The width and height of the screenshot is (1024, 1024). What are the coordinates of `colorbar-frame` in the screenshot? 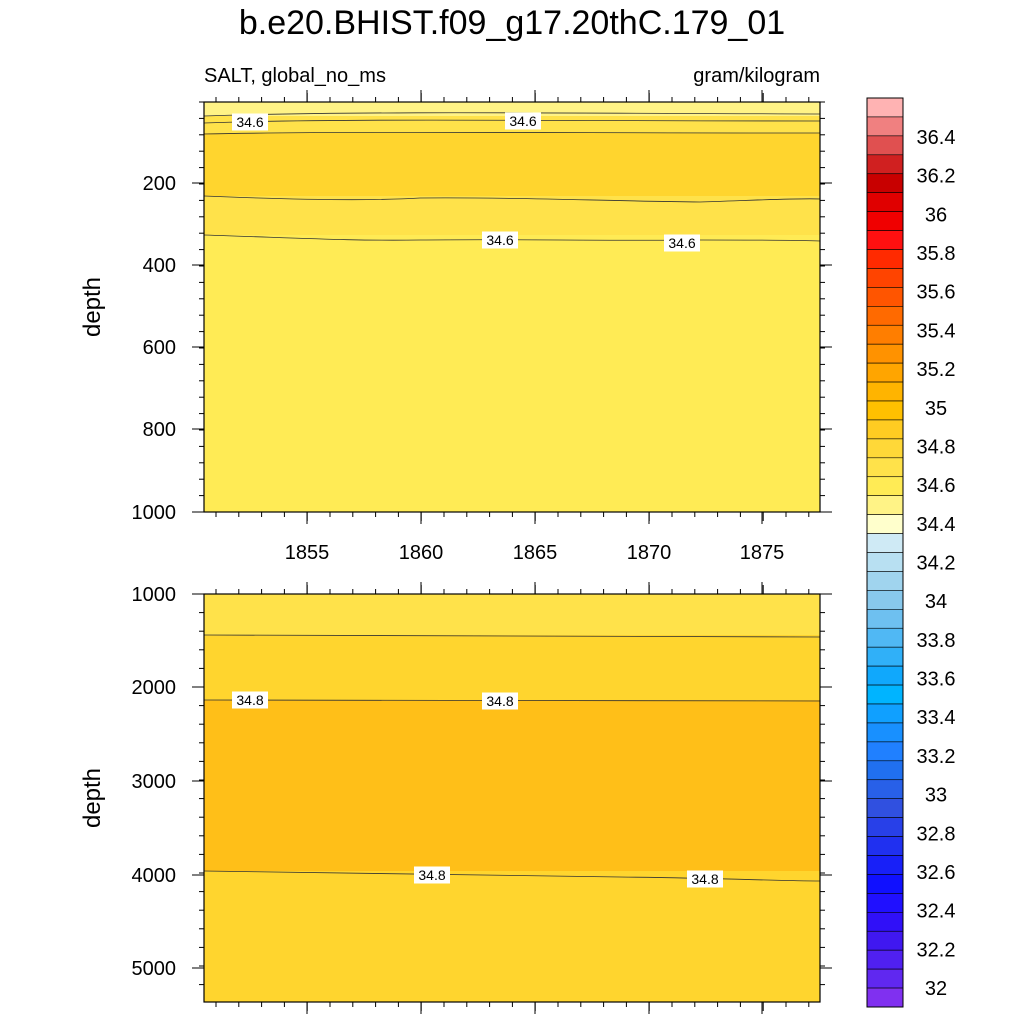 It's located at (885, 552).